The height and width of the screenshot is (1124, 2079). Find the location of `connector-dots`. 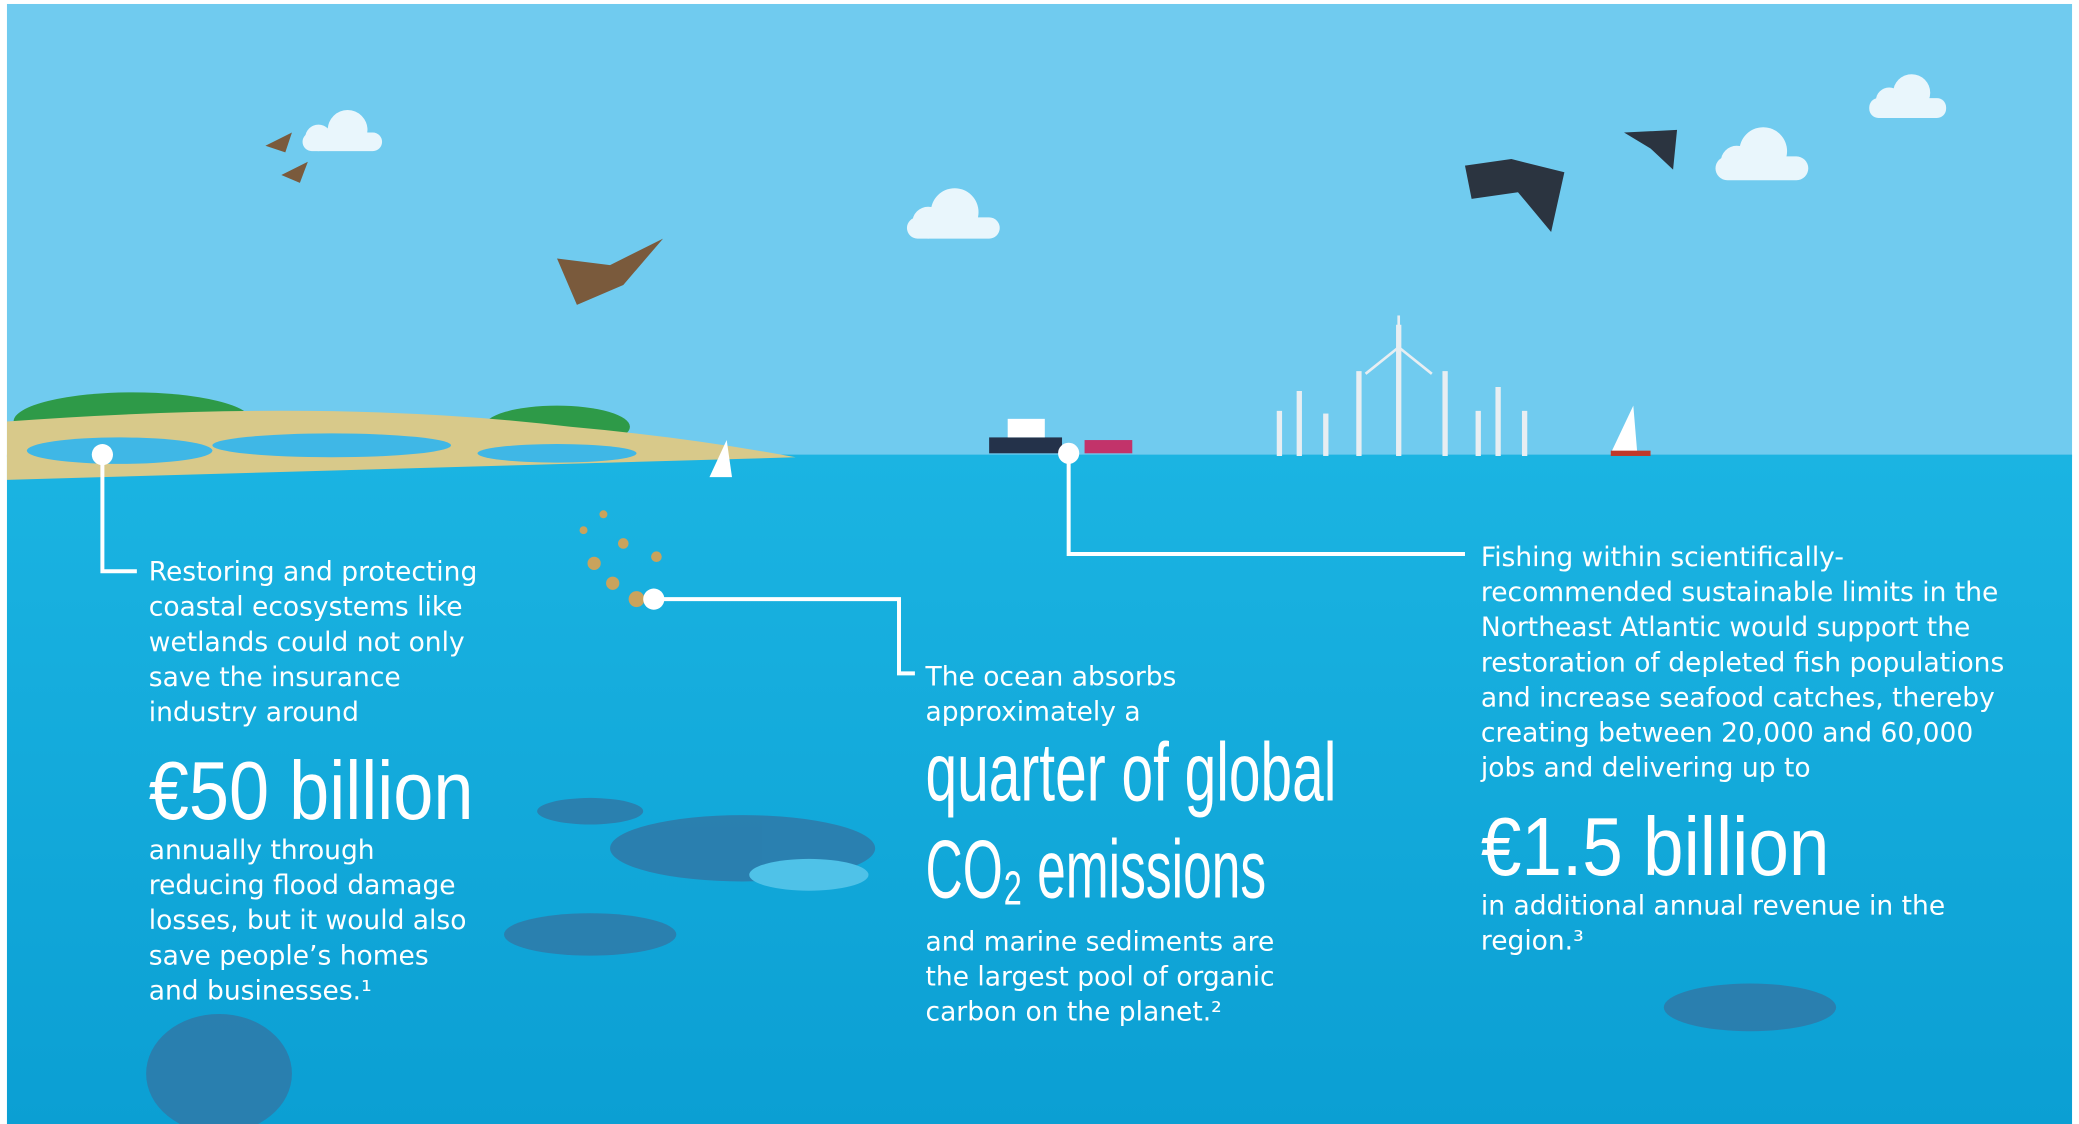

connector-dots is located at coordinates (585, 526).